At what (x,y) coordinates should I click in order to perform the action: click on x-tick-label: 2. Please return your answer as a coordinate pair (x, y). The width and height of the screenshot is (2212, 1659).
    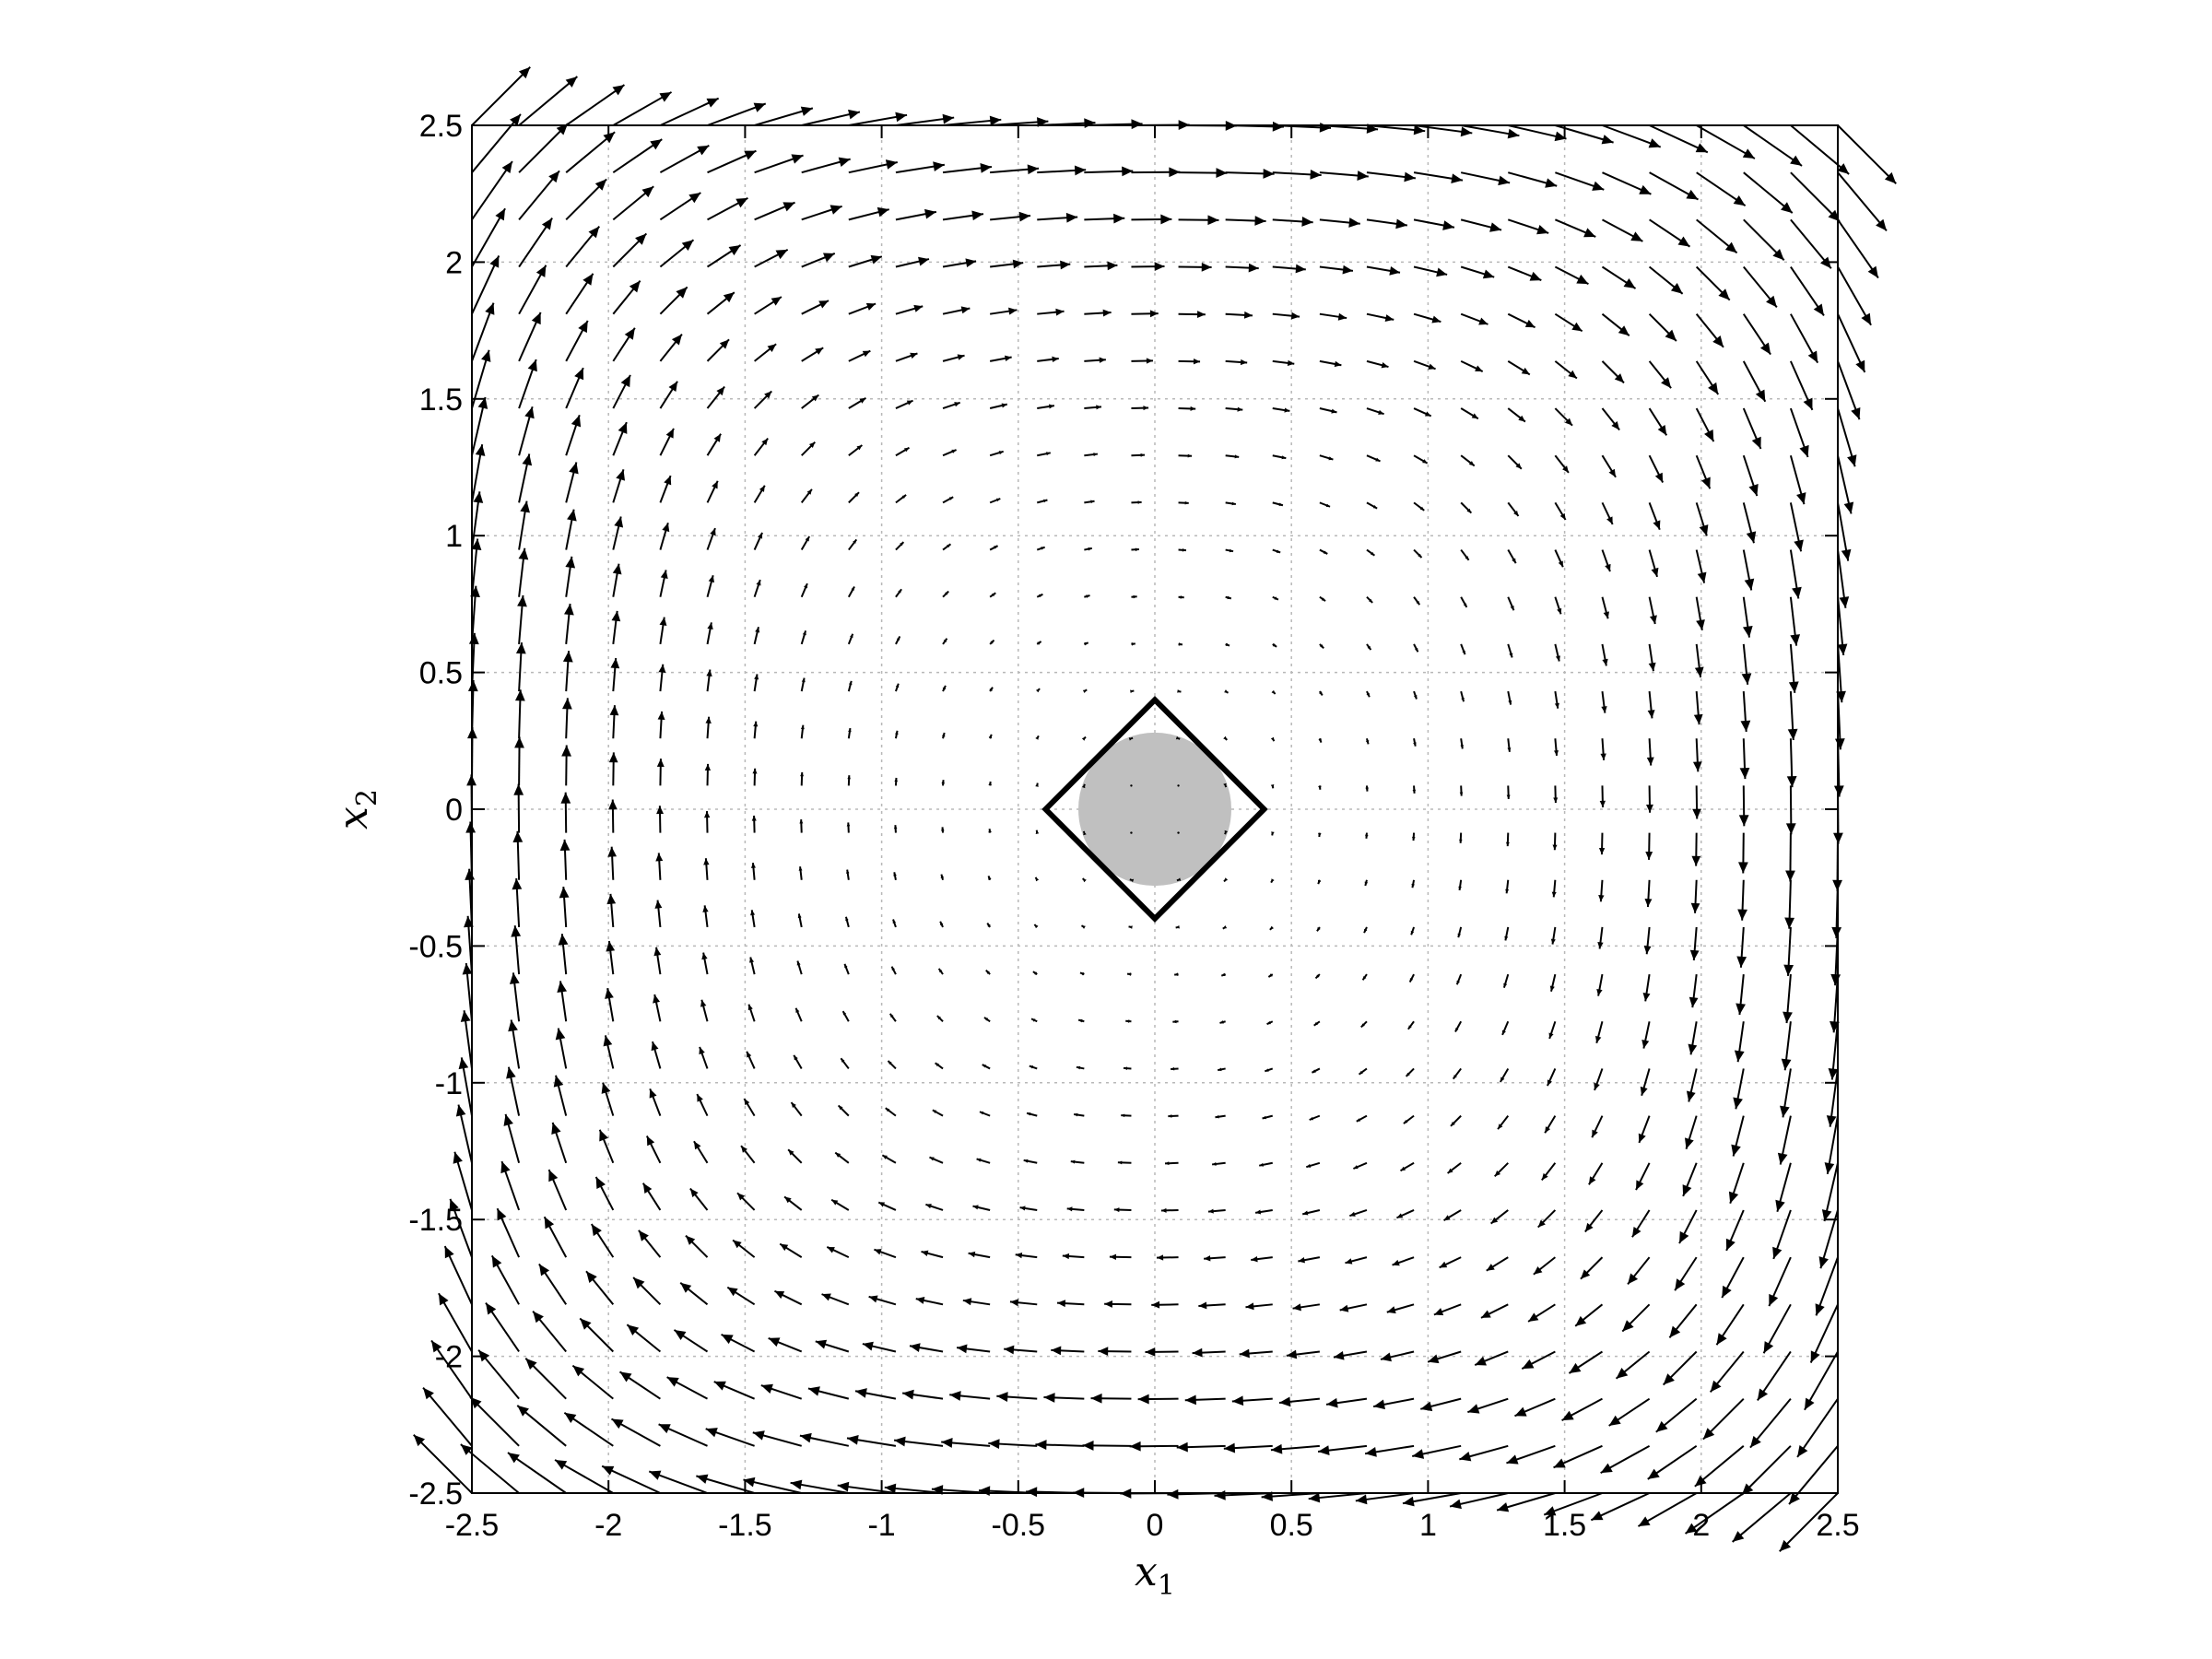
    Looking at the image, I should click on (1701, 1525).